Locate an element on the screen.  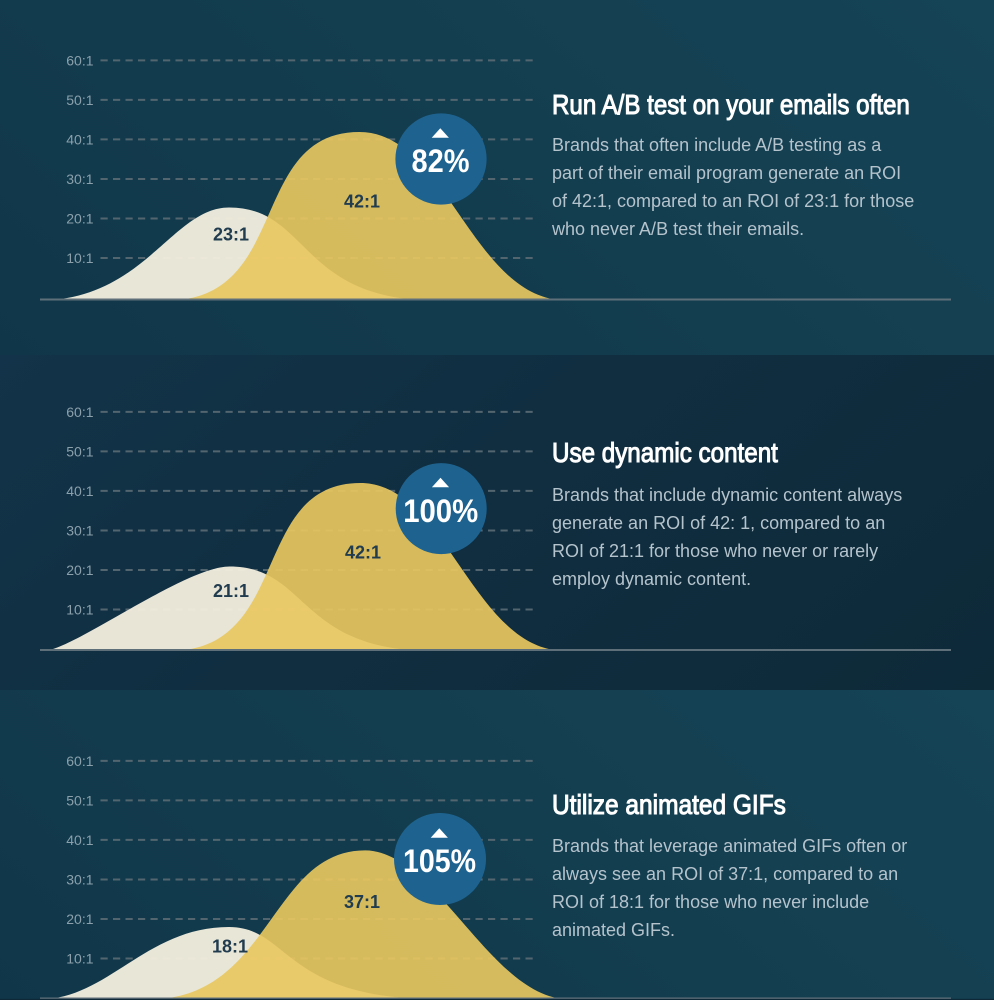
svg-text: 18:1 is located at coordinates (230, 947).